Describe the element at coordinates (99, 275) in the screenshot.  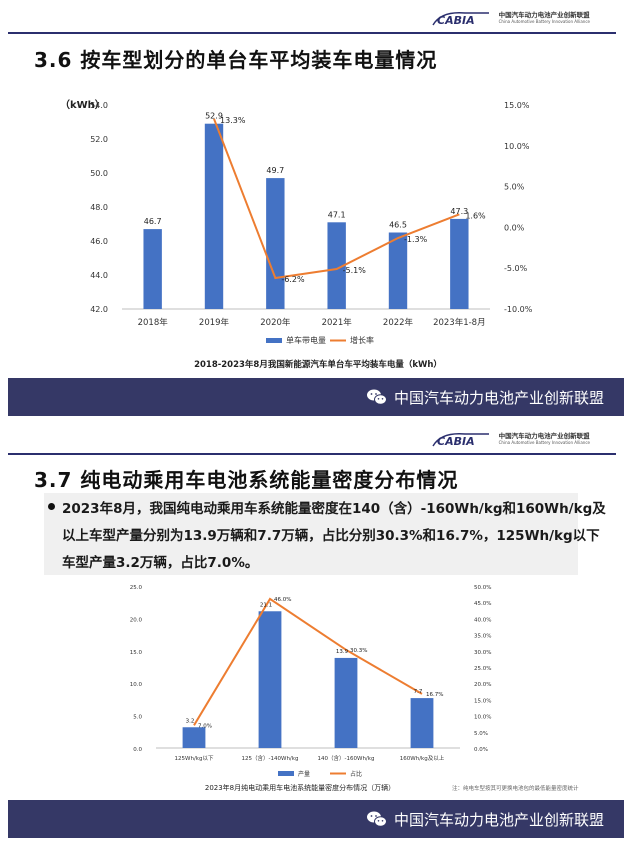
I see `y-tick-label: 44.0` at that location.